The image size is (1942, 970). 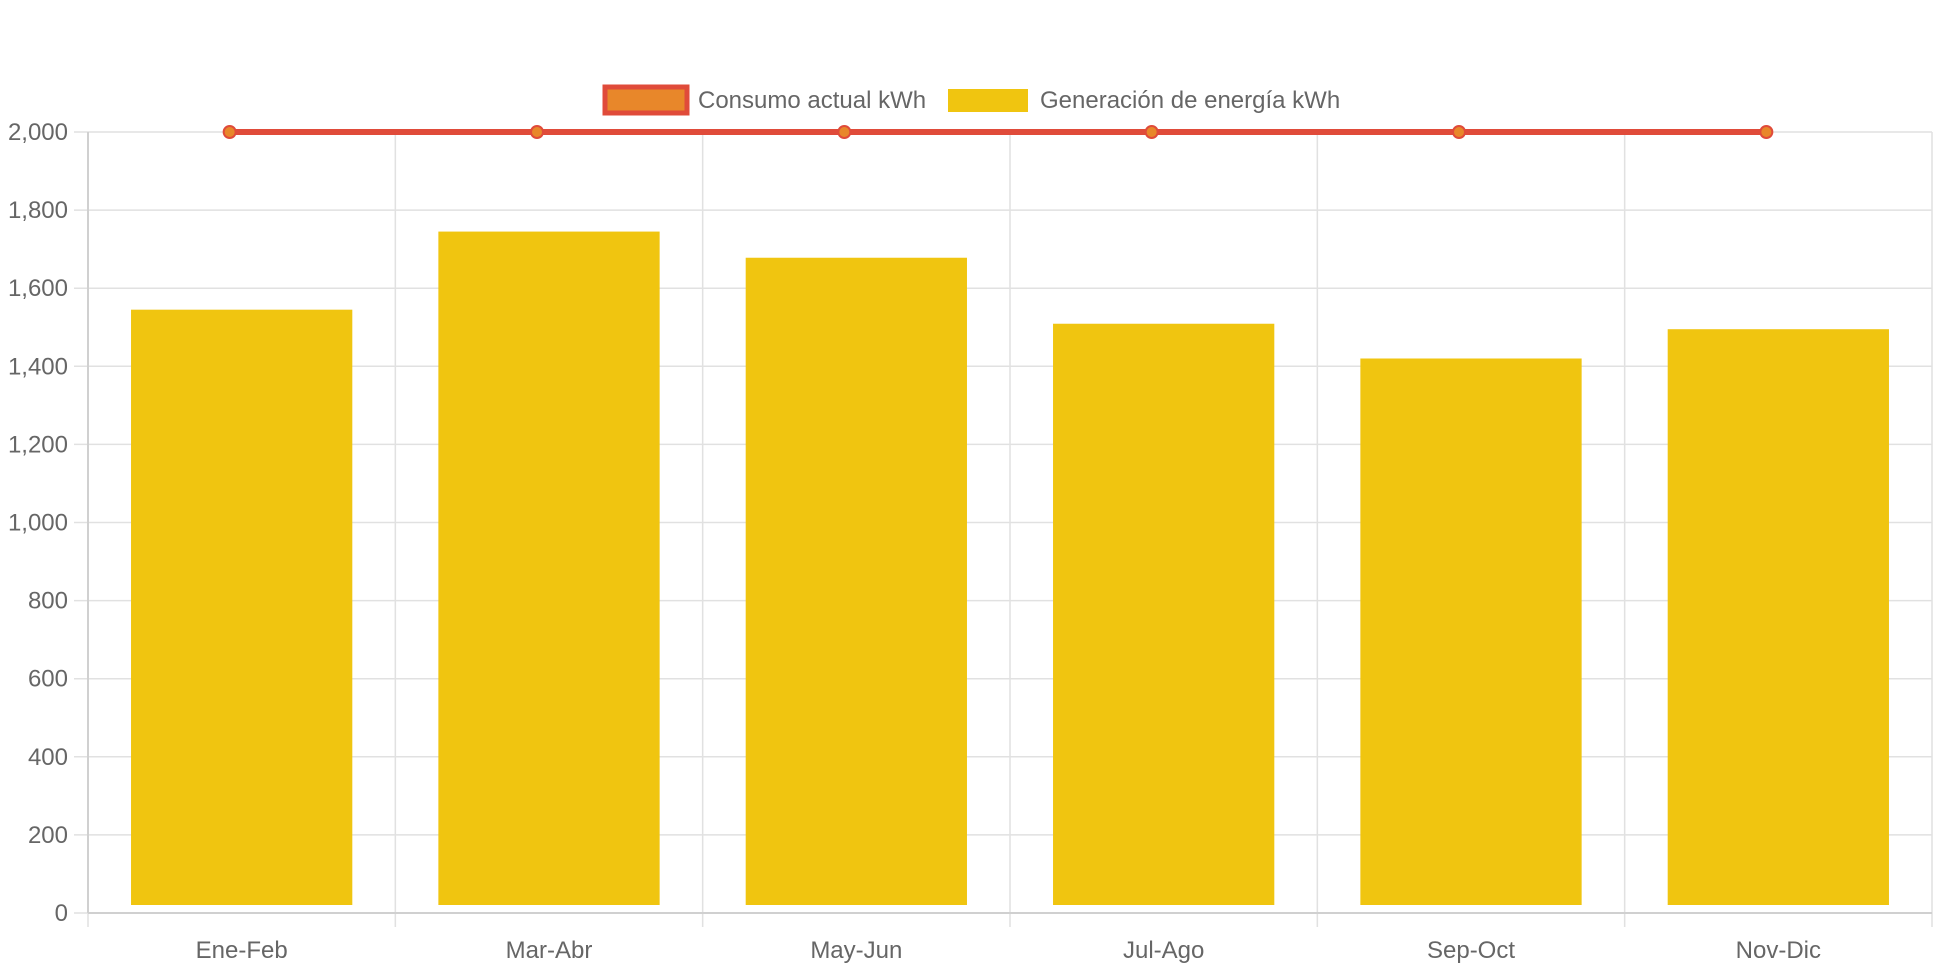 I want to click on y-tick-label: 1,400, so click(x=38, y=366).